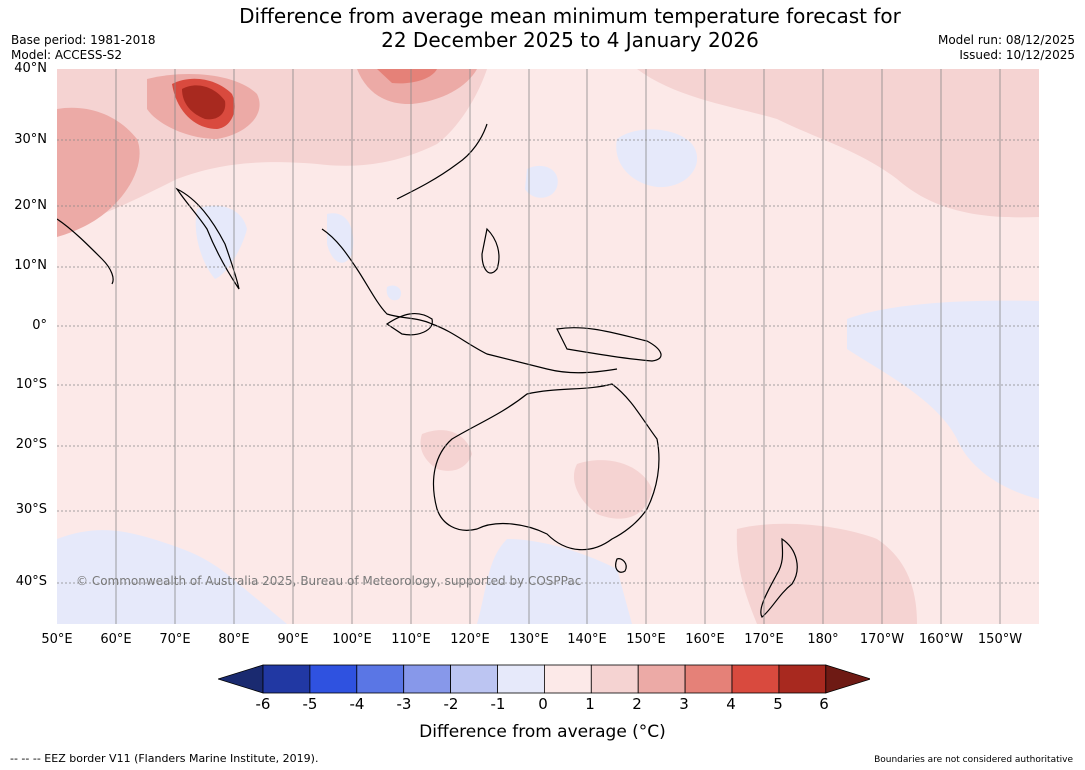 The image size is (1085, 770). Describe the element at coordinates (85, 251) in the screenshot. I see `arabia-coastline` at that location.